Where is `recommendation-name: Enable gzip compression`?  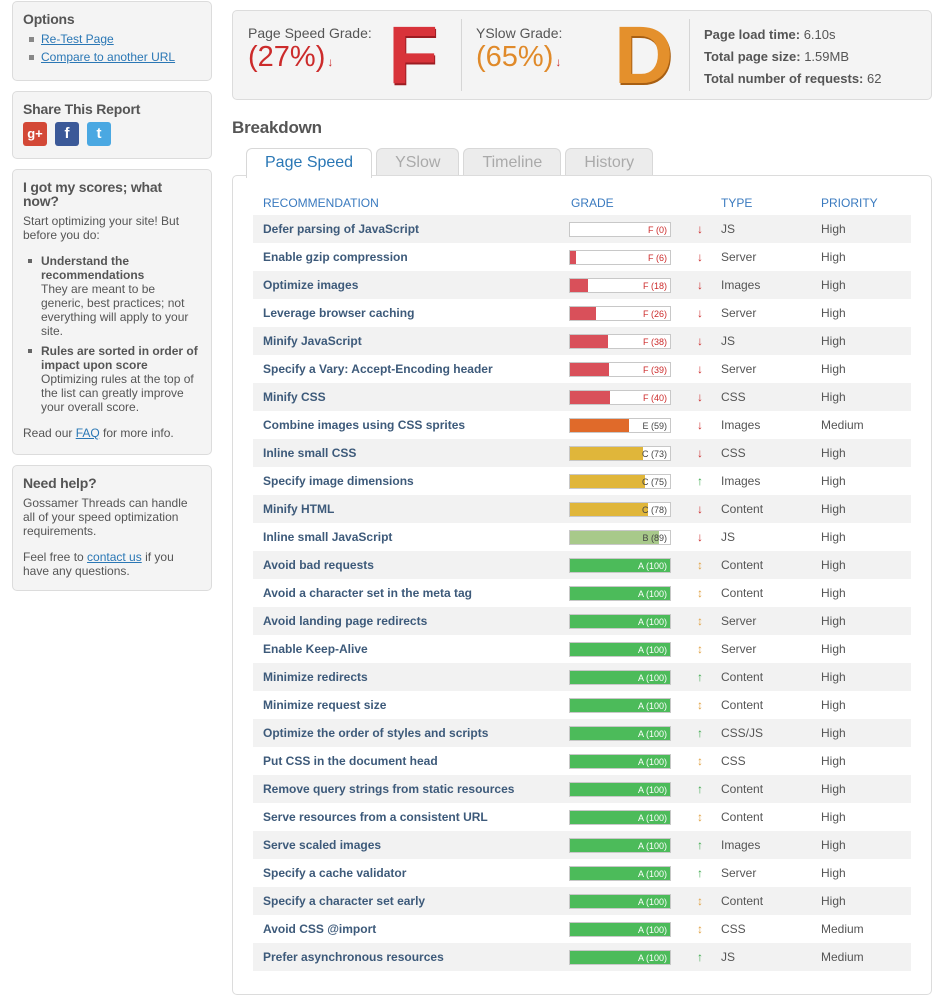
recommendation-name: Enable gzip compression is located at coordinates (335, 257).